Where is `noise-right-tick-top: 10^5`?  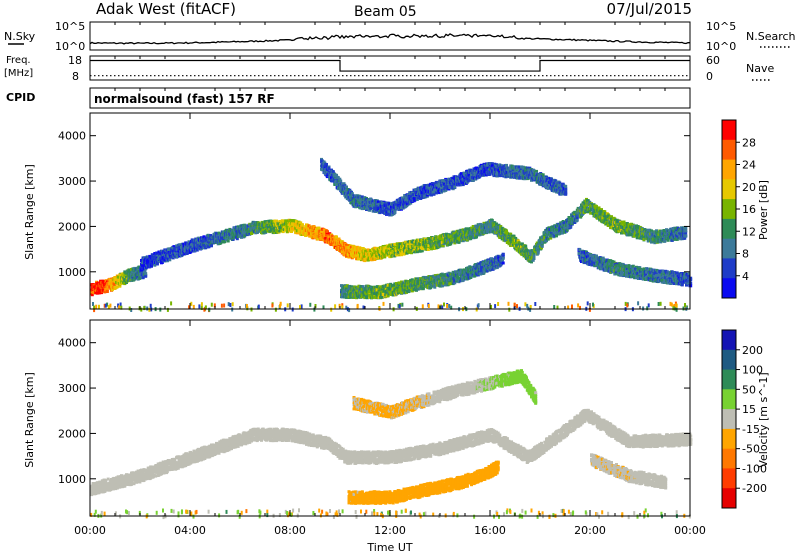 noise-right-tick-top: 10^5 is located at coordinates (721, 26).